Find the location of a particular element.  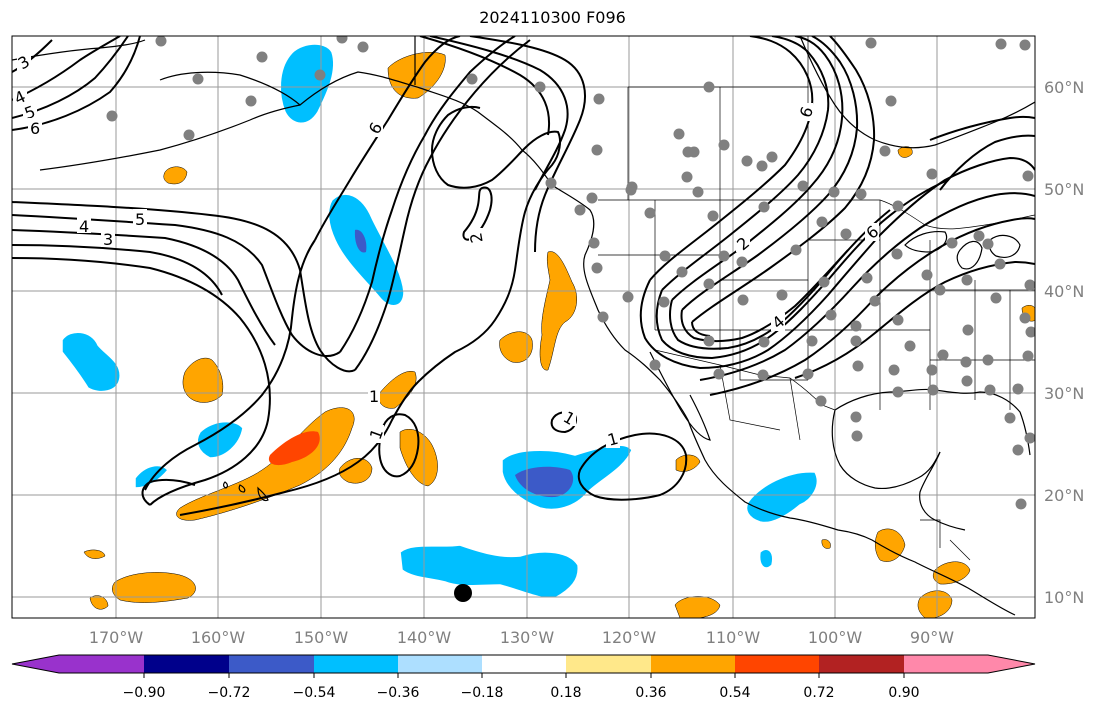

gulf-strong-negative-anomaly is located at coordinates (360, 241).